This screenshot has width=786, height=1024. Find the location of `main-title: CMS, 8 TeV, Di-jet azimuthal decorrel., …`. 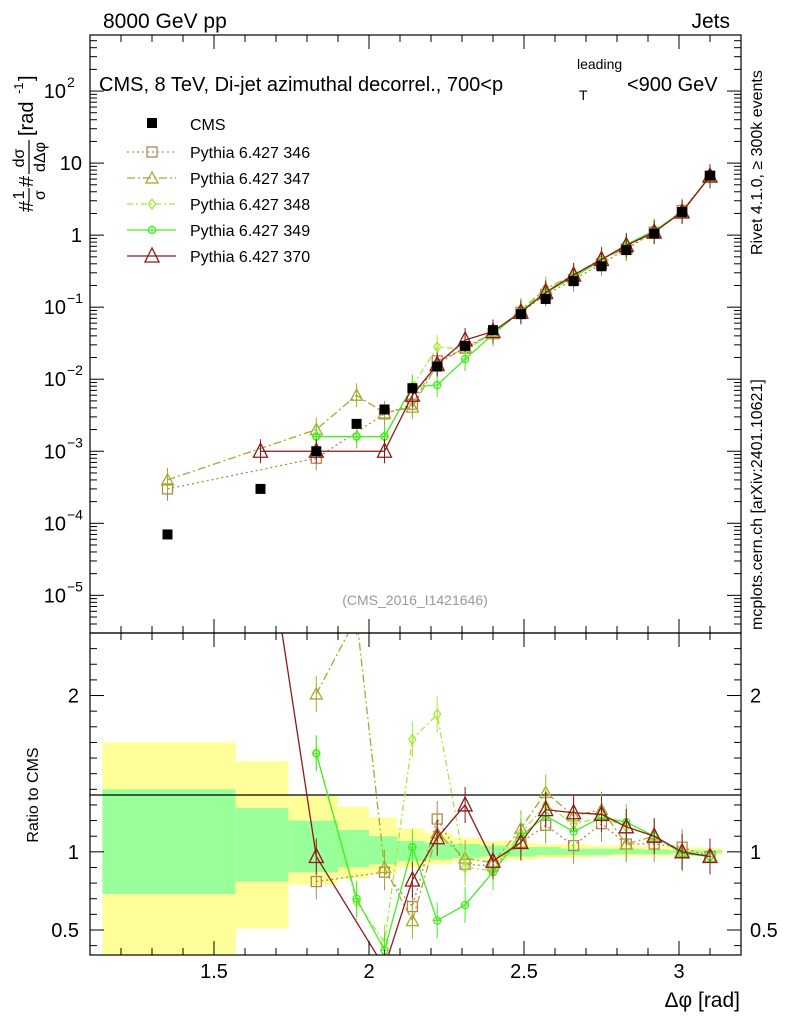

main-title: CMS, 8 TeV, Di-jet azimuthal decorrel., … is located at coordinates (408, 79).